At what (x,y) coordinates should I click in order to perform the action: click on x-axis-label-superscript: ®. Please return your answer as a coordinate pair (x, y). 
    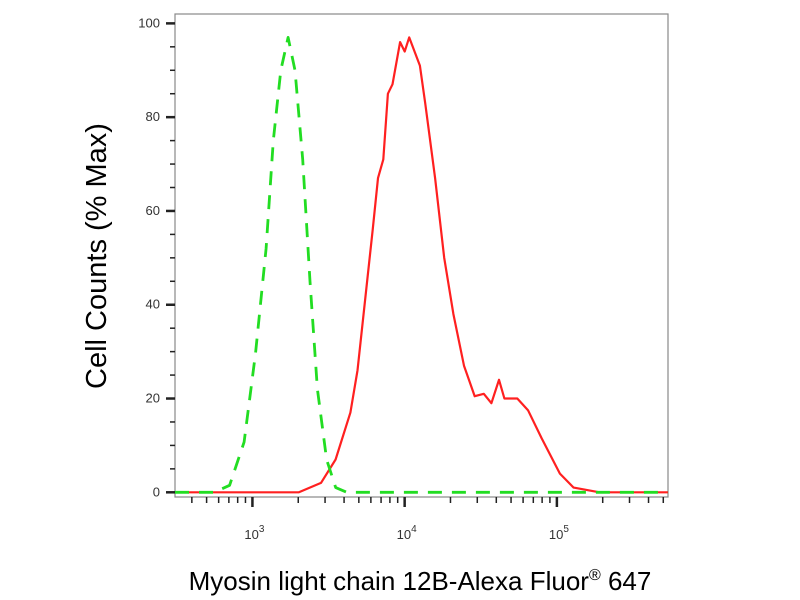
    Looking at the image, I should click on (595, 575).